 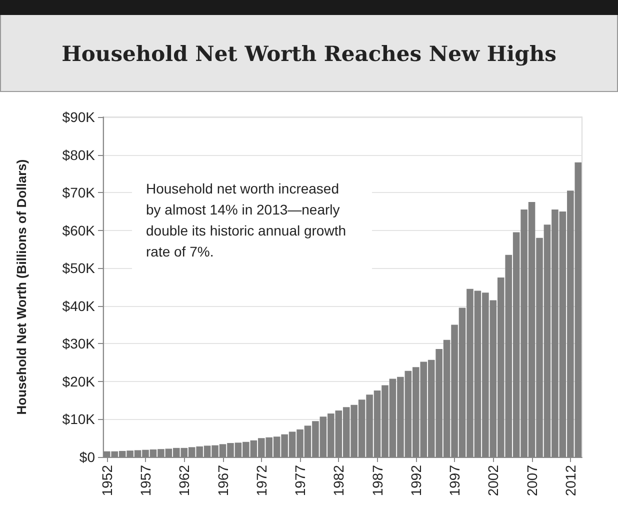 I want to click on y-tick-label: $80K, so click(x=79, y=154).